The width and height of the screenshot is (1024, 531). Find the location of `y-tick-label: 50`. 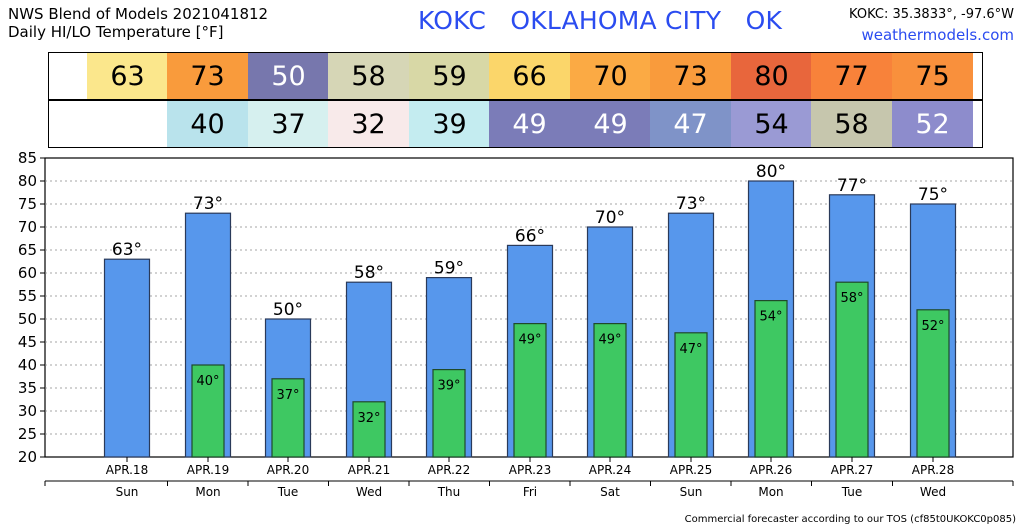

y-tick-label: 50 is located at coordinates (27, 319).